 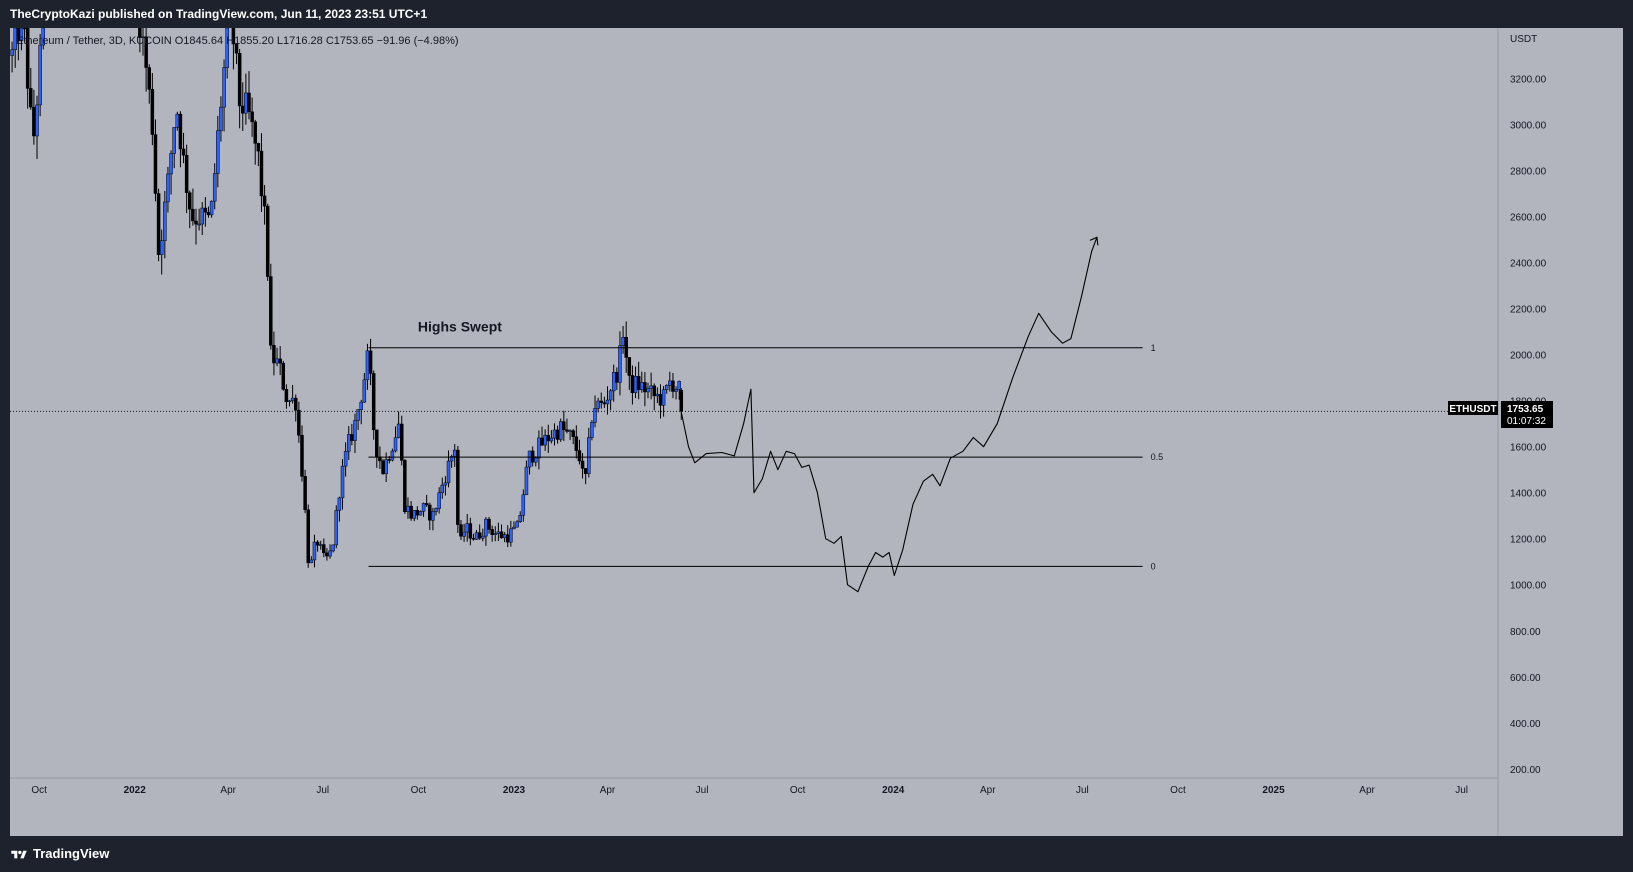 I want to click on tradingview-logo-icon, so click(x=19, y=855).